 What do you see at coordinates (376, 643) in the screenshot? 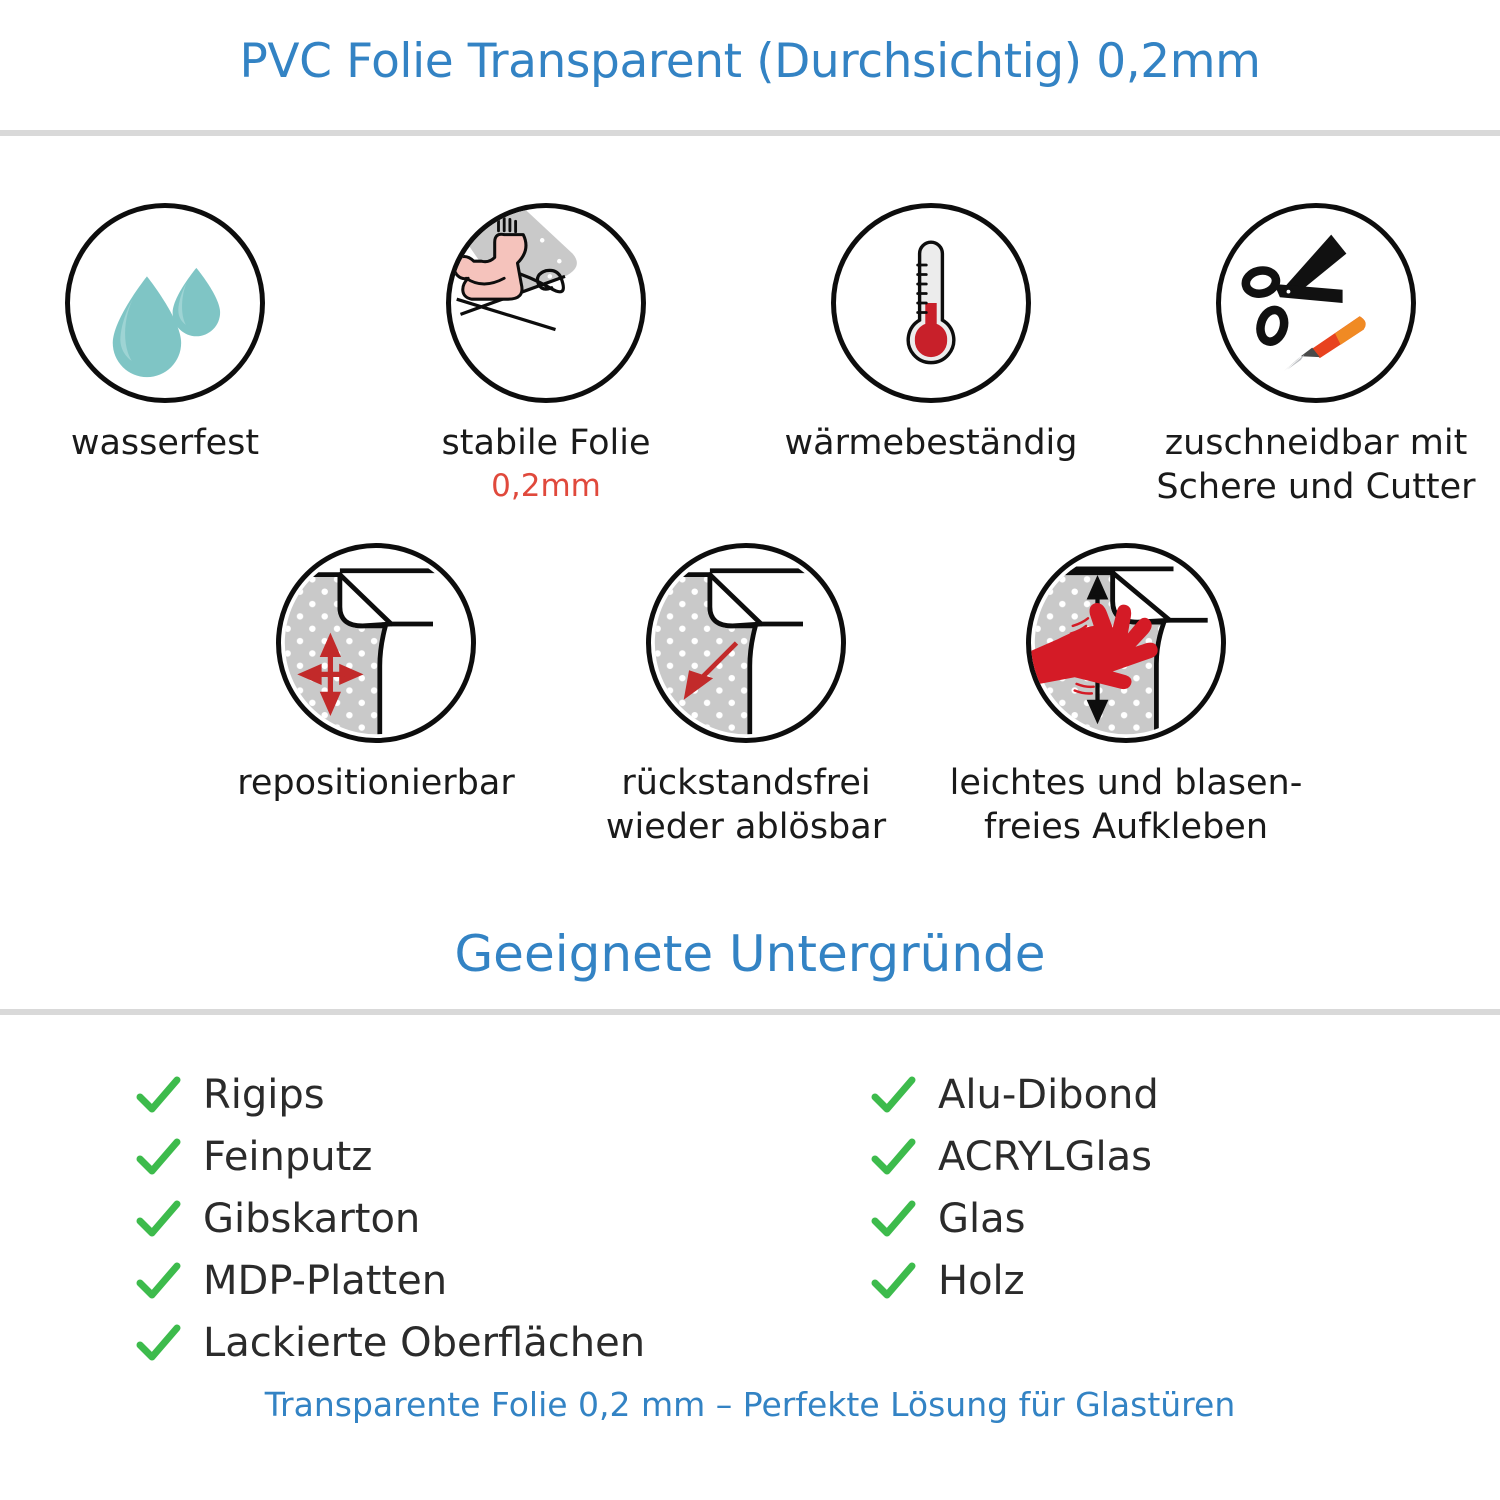
I see `film-move-arrows-icon` at bounding box center [376, 643].